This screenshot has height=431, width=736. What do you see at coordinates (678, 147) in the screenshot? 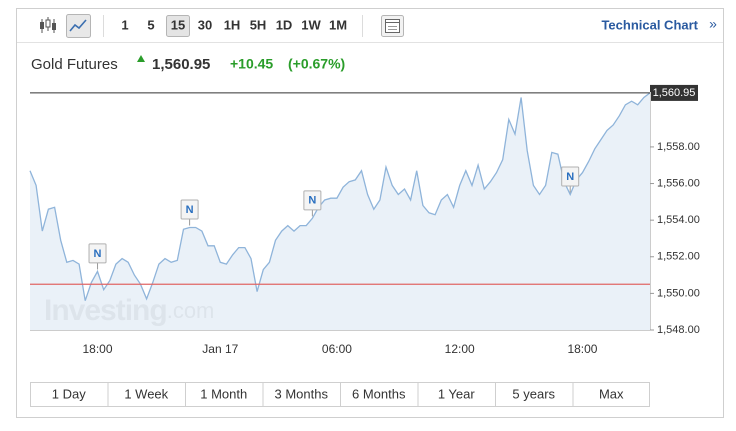
I see `y-tick-label: 1,558.00` at bounding box center [678, 147].